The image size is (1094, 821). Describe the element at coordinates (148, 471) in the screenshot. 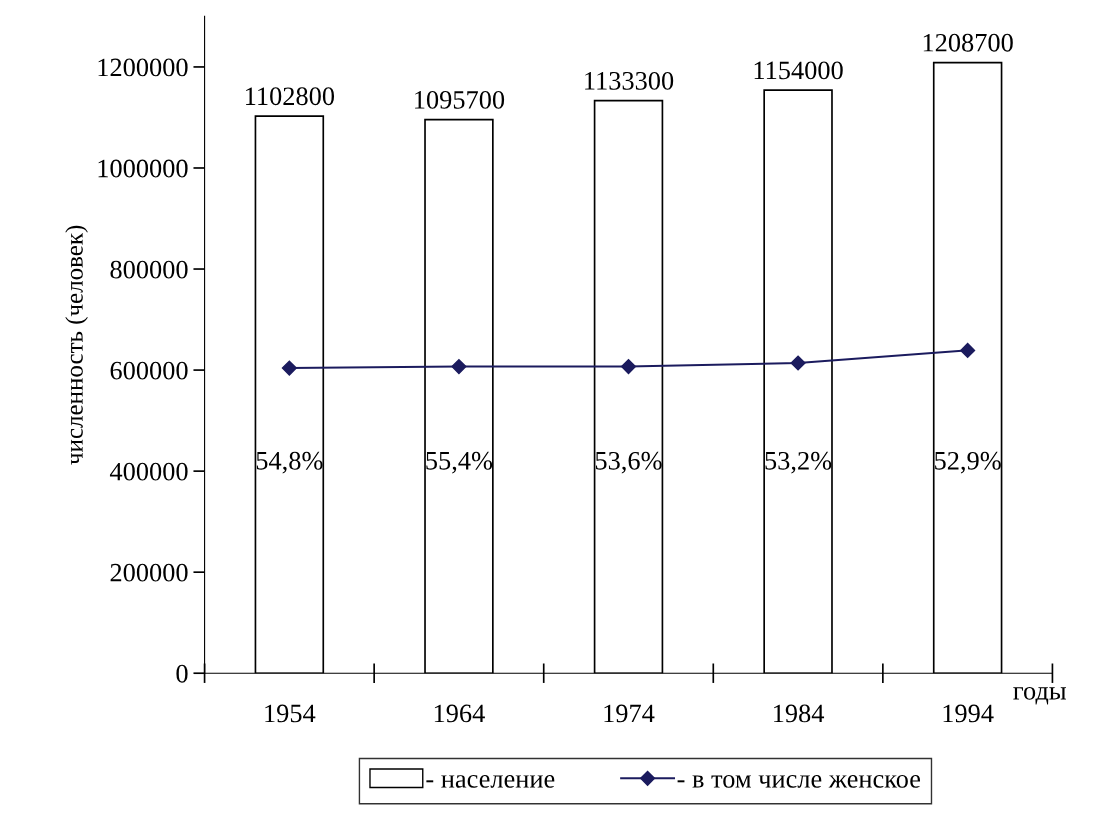

I see `y-tick-label: 400000` at that location.